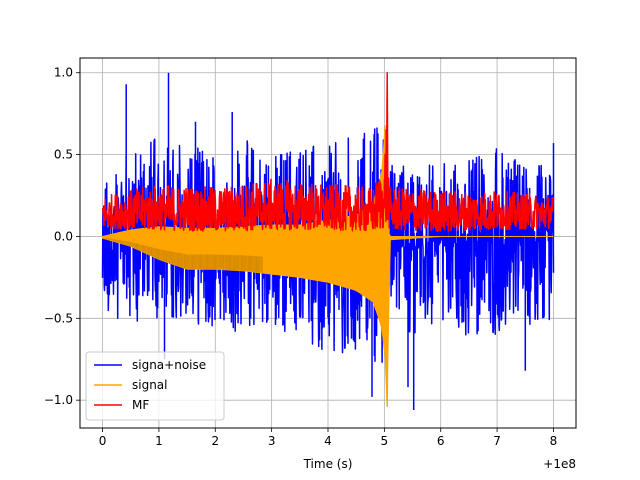 This screenshot has height=480, width=640. Describe the element at coordinates (63, 73) in the screenshot. I see `y-tick-label: 1.0` at that location.